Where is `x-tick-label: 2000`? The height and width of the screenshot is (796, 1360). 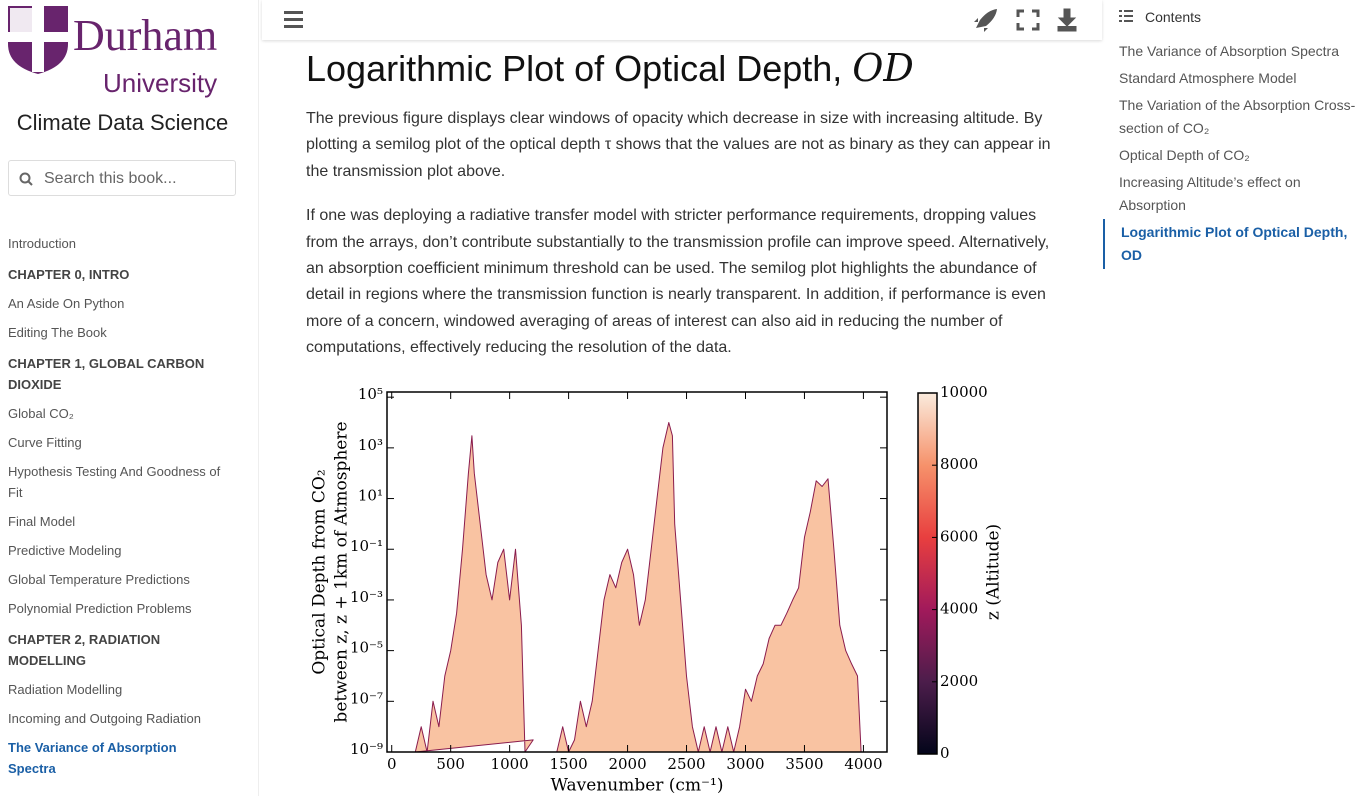
x-tick-label: 2000 is located at coordinates (627, 764).